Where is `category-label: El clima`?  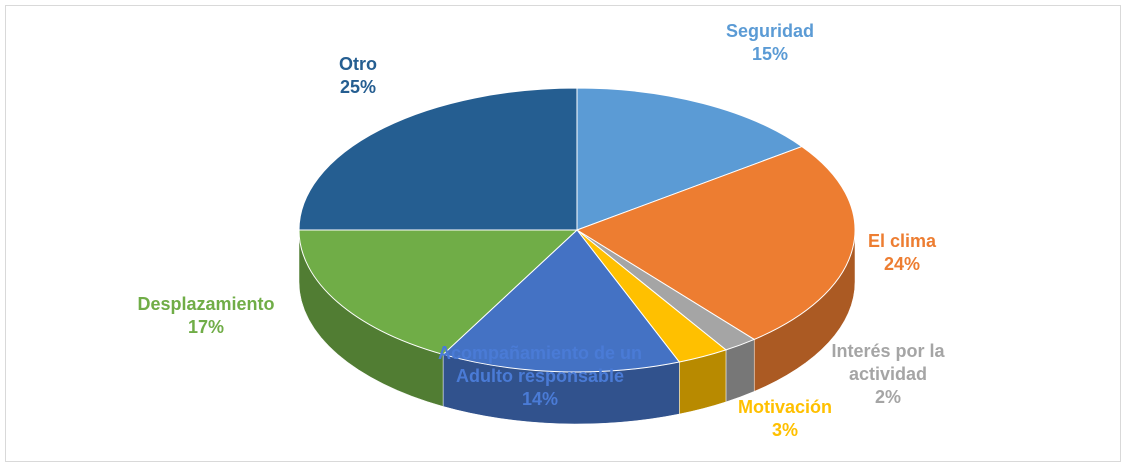 category-label: El clima is located at coordinates (902, 241).